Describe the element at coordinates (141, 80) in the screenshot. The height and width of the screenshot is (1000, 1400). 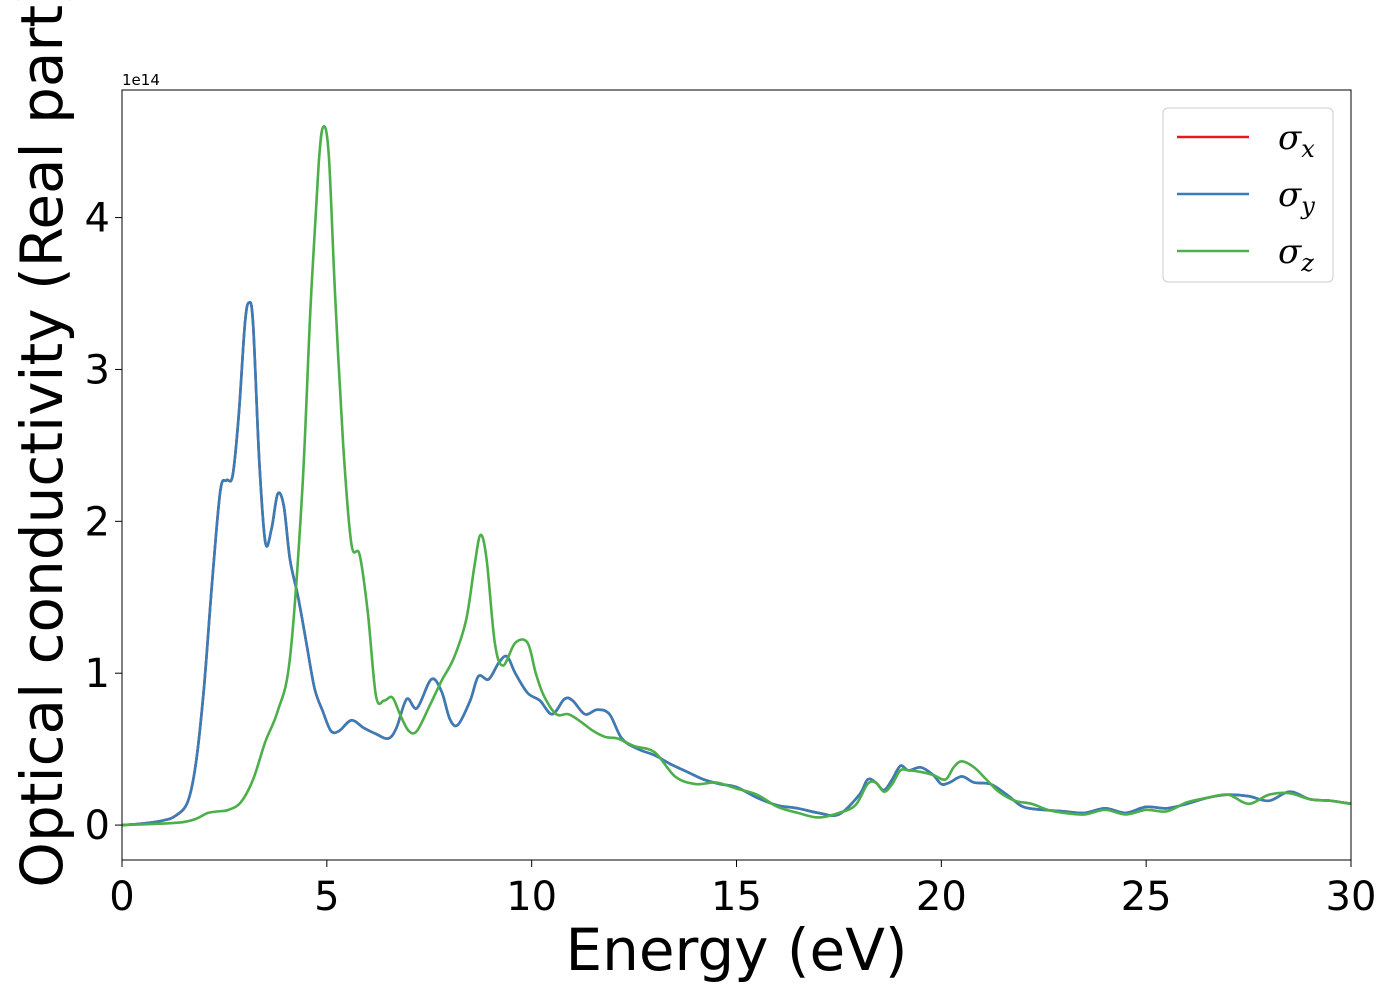
I see `y-offset-text: 1e14` at that location.